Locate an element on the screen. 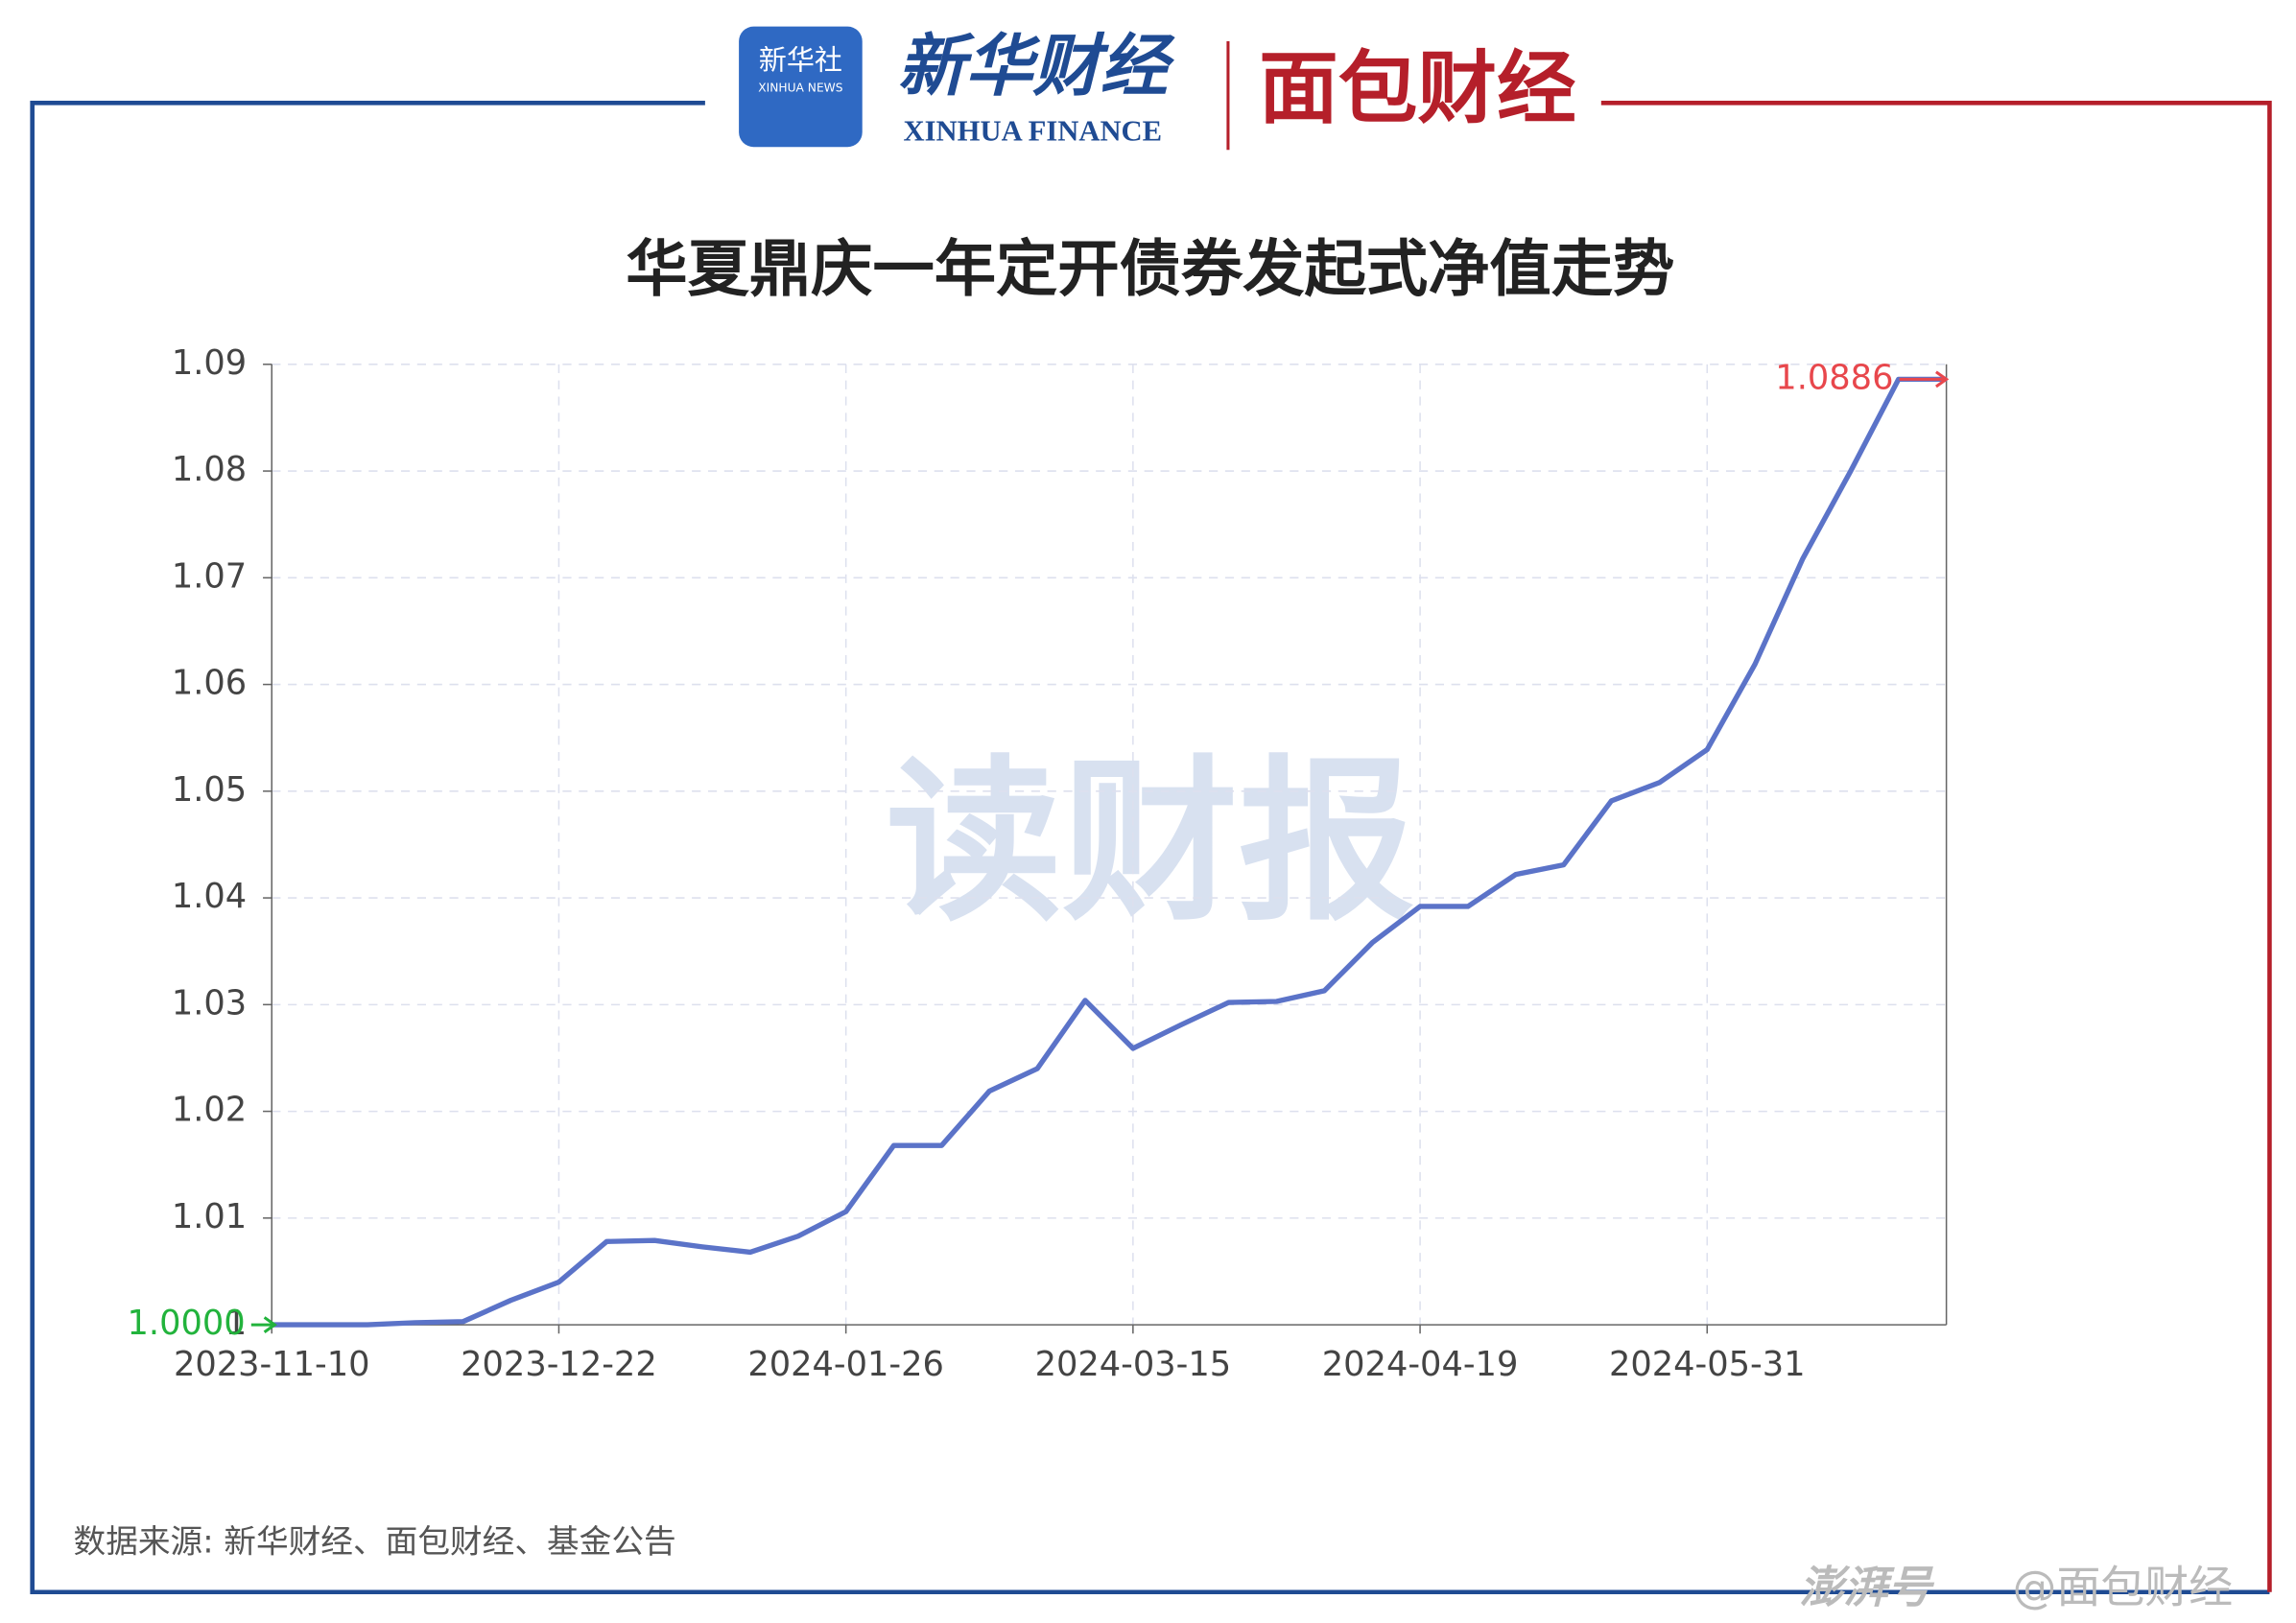  y-tick-label: 1.09 is located at coordinates (209, 363).